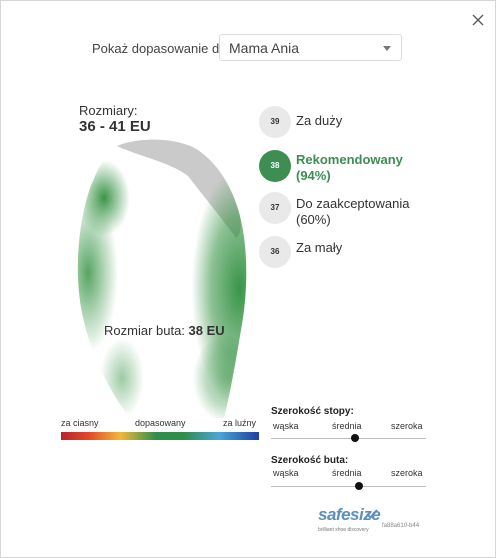 This screenshot has height=558, width=496. Describe the element at coordinates (319, 247) in the screenshot. I see `size-option-label: Za mały` at that location.